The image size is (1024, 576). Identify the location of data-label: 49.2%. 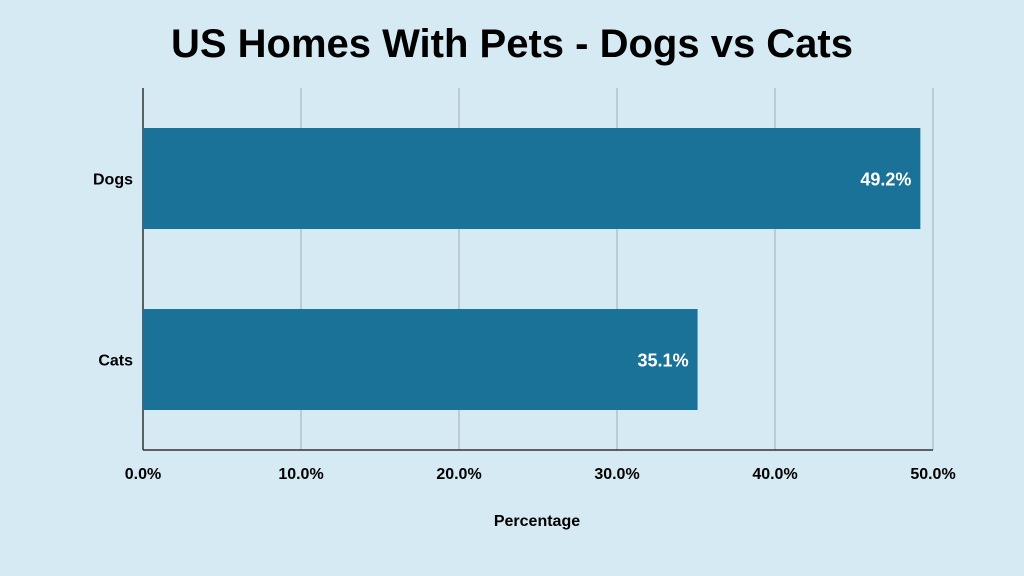
(885, 180).